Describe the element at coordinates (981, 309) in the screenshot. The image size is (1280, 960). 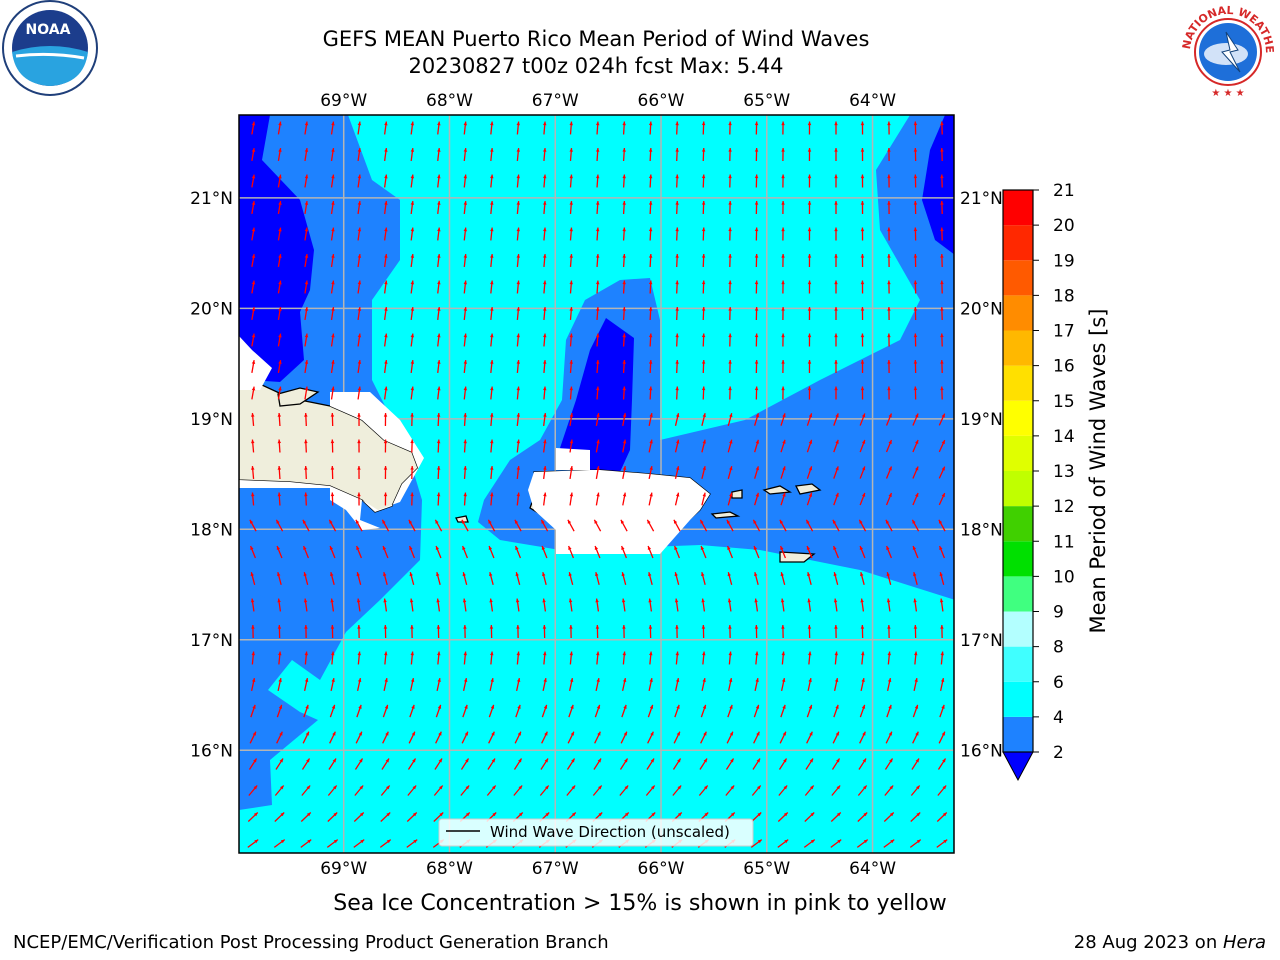
I see `lat-label: 20°N` at that location.